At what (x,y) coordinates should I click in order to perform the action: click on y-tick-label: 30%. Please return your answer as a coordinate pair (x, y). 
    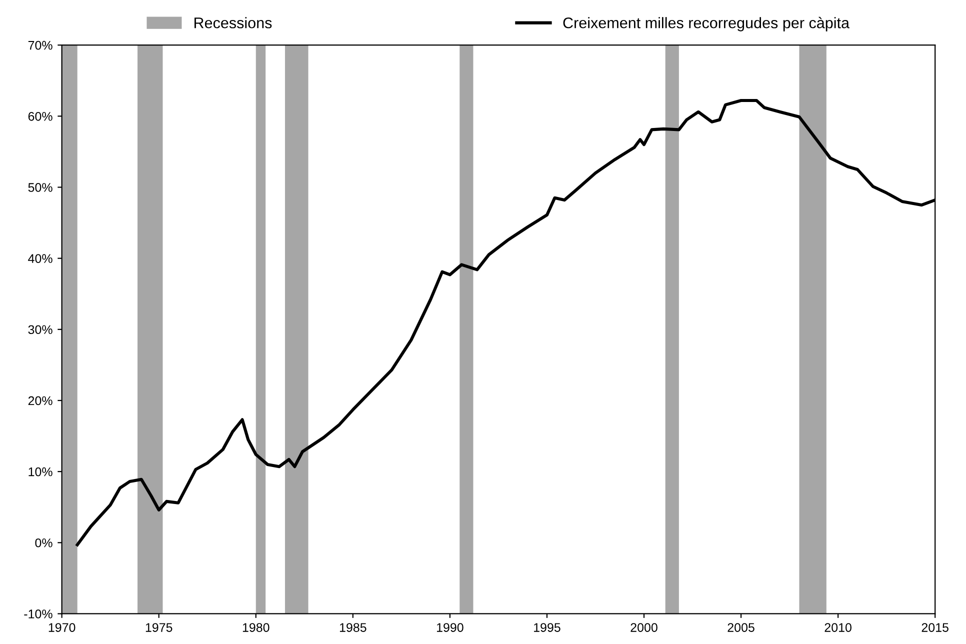
    Looking at the image, I should click on (40, 329).